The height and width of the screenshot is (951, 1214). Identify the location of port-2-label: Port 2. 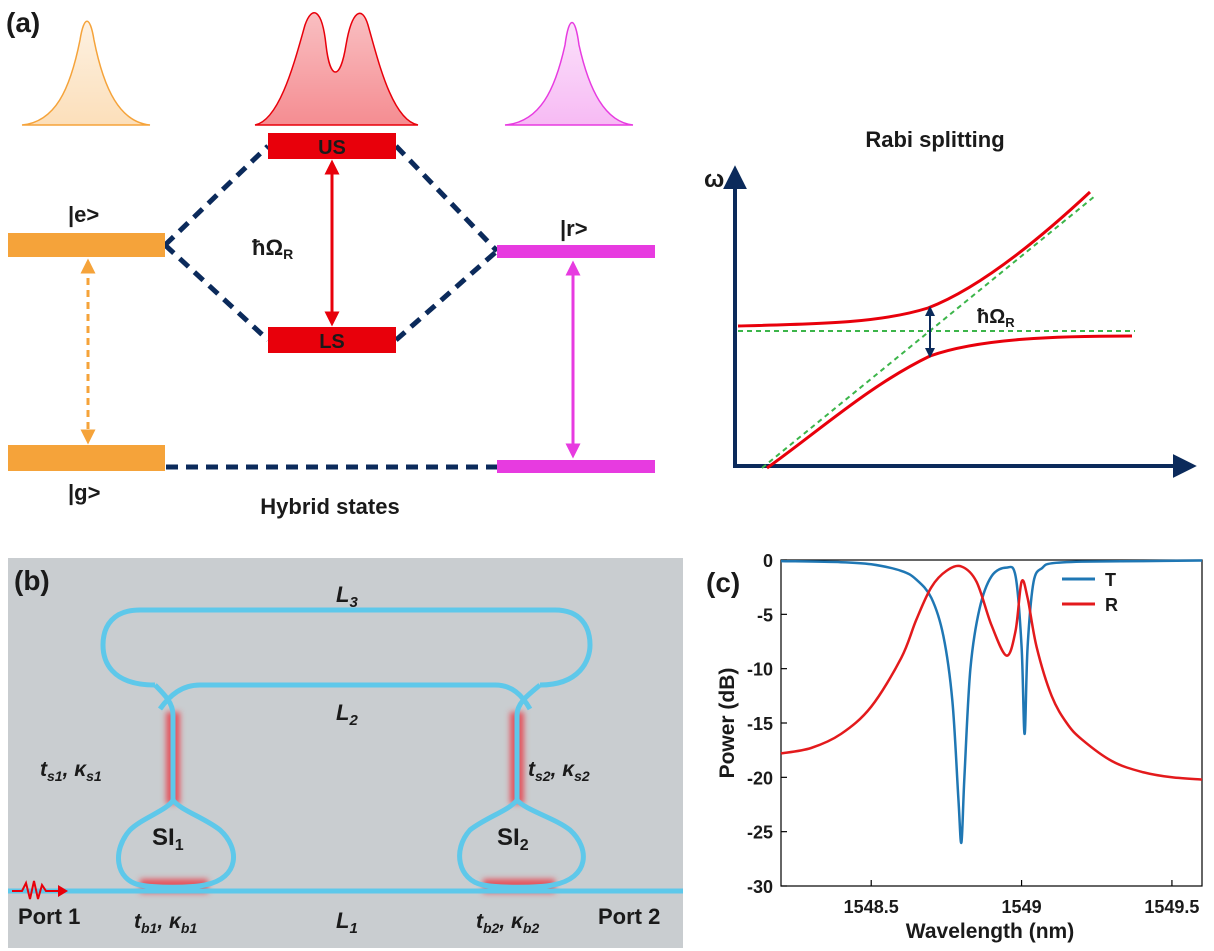
(629, 916).